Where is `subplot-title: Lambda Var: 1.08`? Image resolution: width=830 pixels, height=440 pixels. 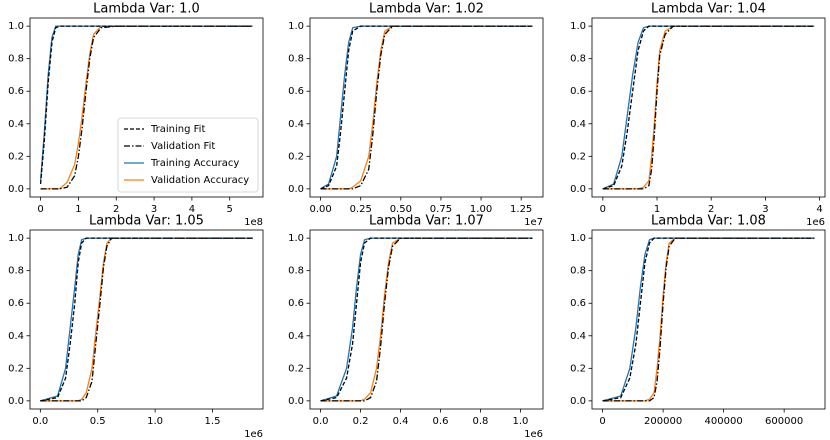 subplot-title: Lambda Var: 1.08 is located at coordinates (708, 221).